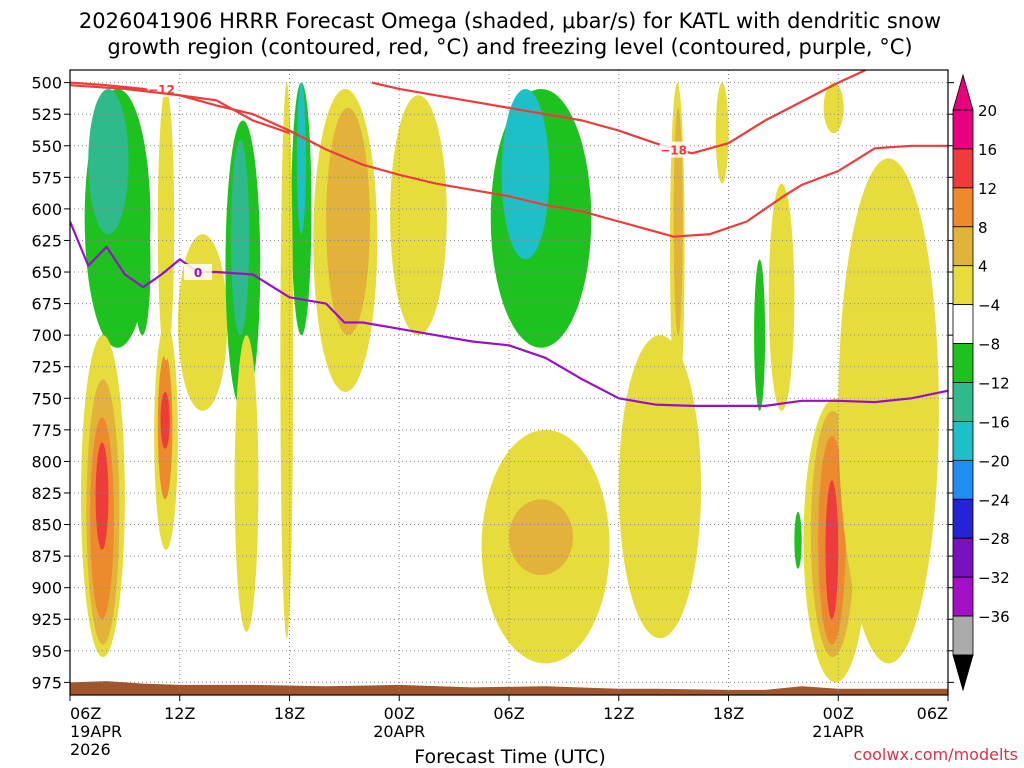 This screenshot has height=768, width=1024. I want to click on colorbar-label: −12, so click(994, 384).